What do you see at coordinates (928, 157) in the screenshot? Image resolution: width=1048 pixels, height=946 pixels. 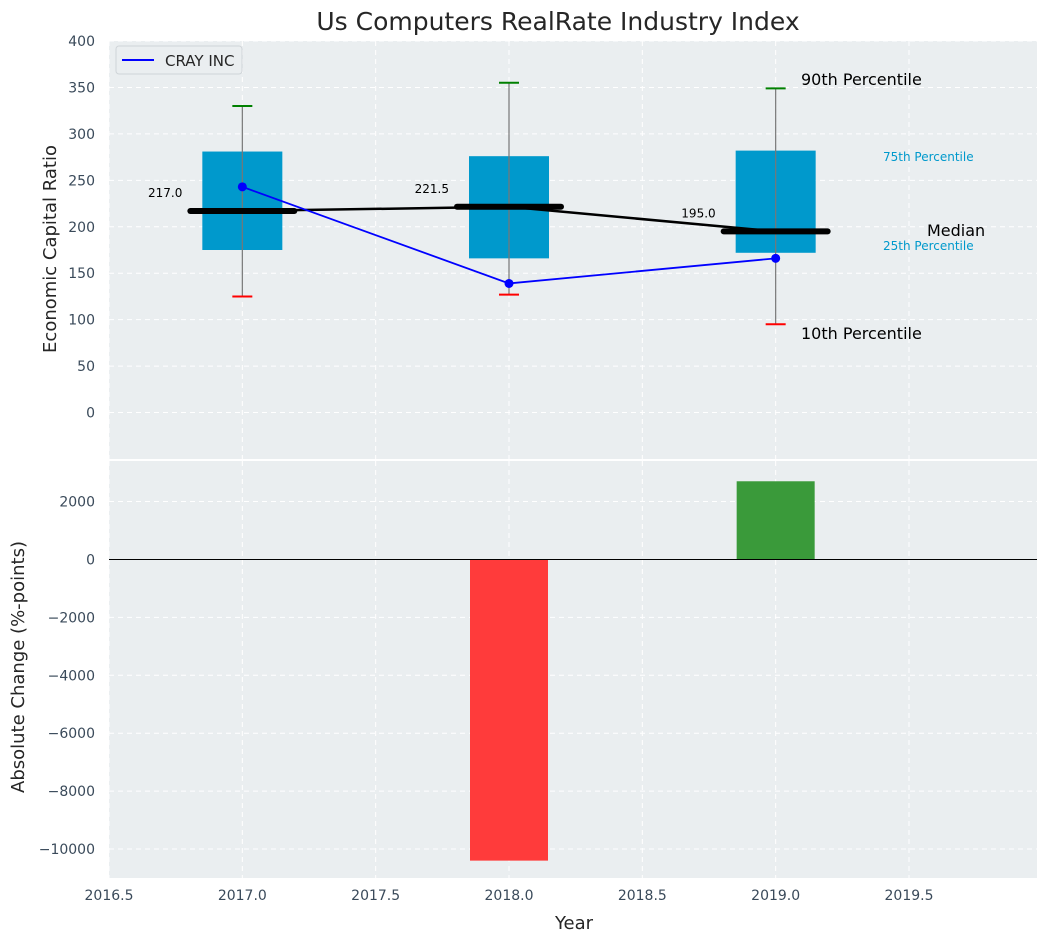 I see `annotation-p75: 75th Percentile` at bounding box center [928, 157].